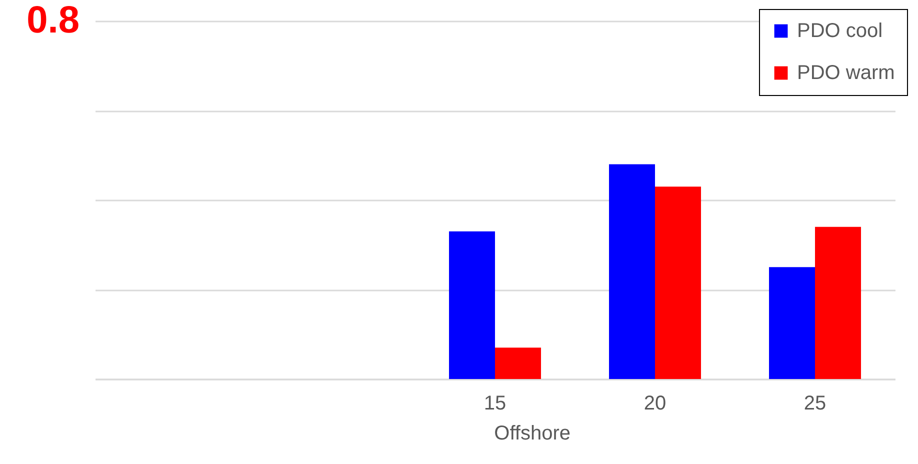  What do you see at coordinates (495, 403) in the screenshot?
I see `x-tick-label: 15` at bounding box center [495, 403].